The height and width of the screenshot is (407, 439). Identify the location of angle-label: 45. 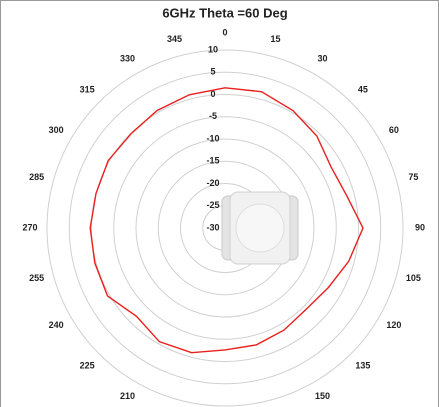
(363, 89).